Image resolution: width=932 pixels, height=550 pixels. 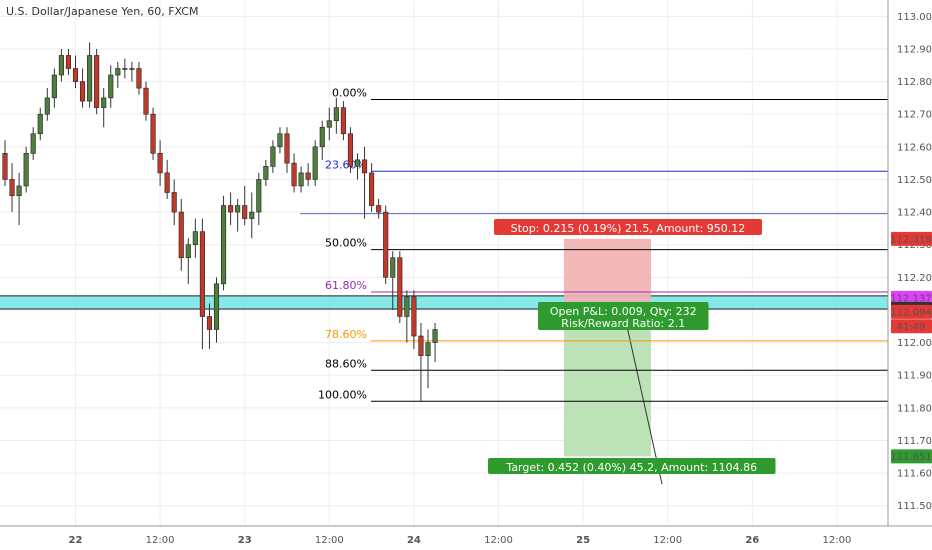 I want to click on price-tag-text: 112.318, so click(x=910, y=239).